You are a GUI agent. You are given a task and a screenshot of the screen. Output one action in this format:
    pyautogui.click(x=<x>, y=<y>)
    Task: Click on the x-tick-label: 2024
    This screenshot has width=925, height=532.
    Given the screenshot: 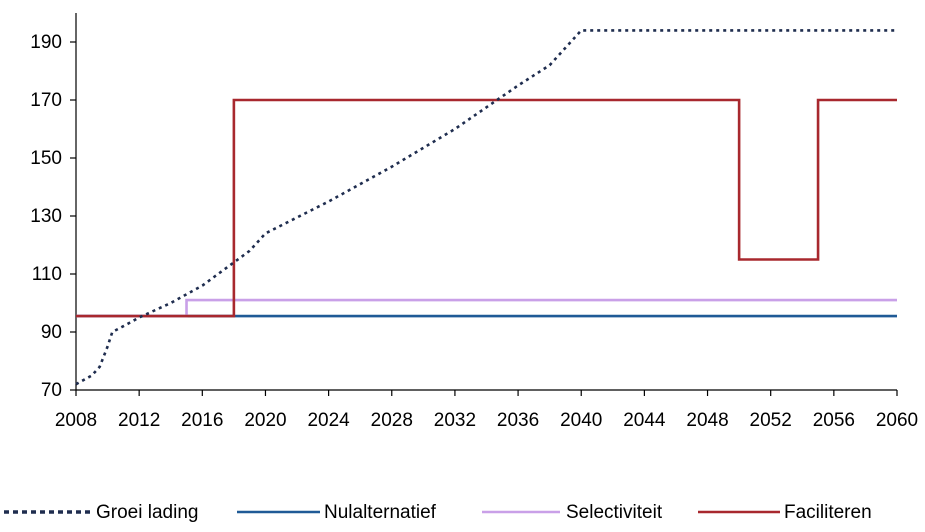 What is the action you would take?
    pyautogui.click(x=328, y=420)
    